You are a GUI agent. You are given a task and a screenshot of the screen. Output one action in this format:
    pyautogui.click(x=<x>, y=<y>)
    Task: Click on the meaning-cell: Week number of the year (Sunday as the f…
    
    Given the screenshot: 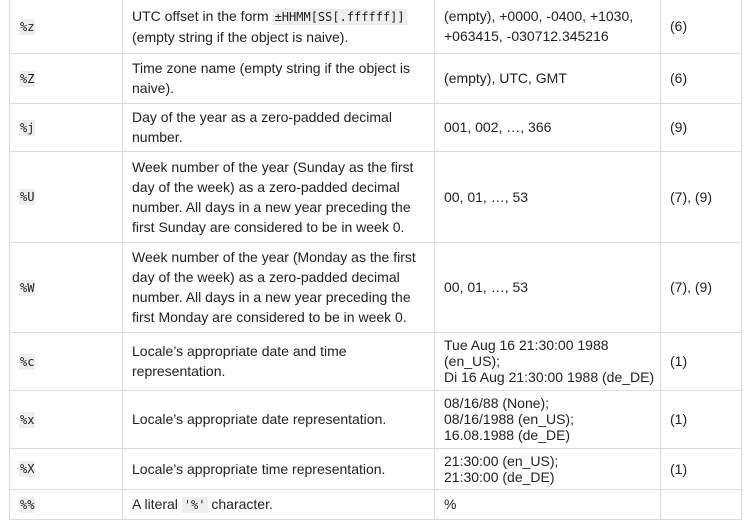 What is the action you would take?
    pyautogui.click(x=278, y=196)
    